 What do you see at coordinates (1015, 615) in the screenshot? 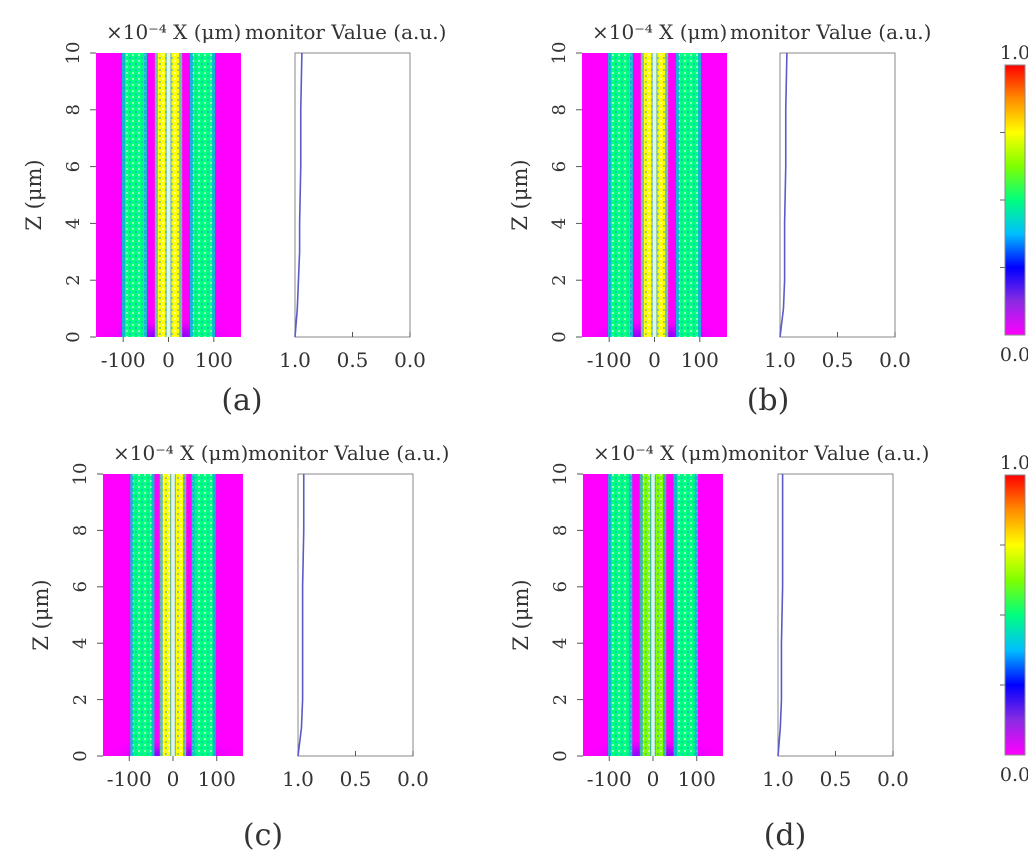
I see `colorbar` at bounding box center [1015, 615].